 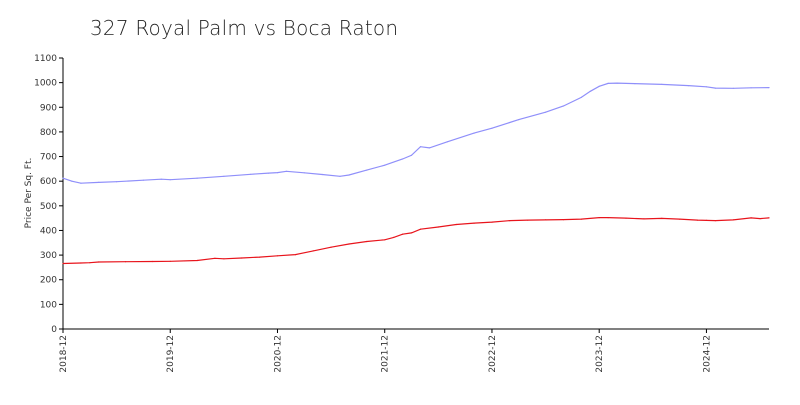 What do you see at coordinates (48, 182) in the screenshot?
I see `y-tick-label: 600` at bounding box center [48, 182].